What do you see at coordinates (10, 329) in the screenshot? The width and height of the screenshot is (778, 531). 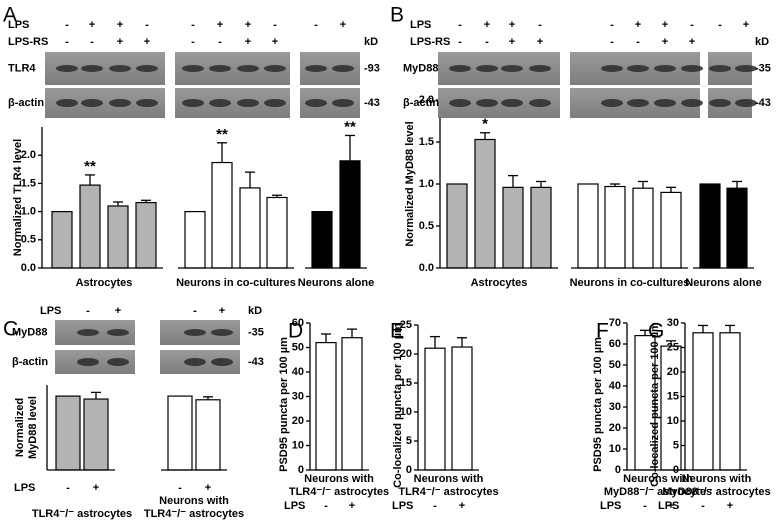 I see `panel-letter: C` at bounding box center [10, 329].